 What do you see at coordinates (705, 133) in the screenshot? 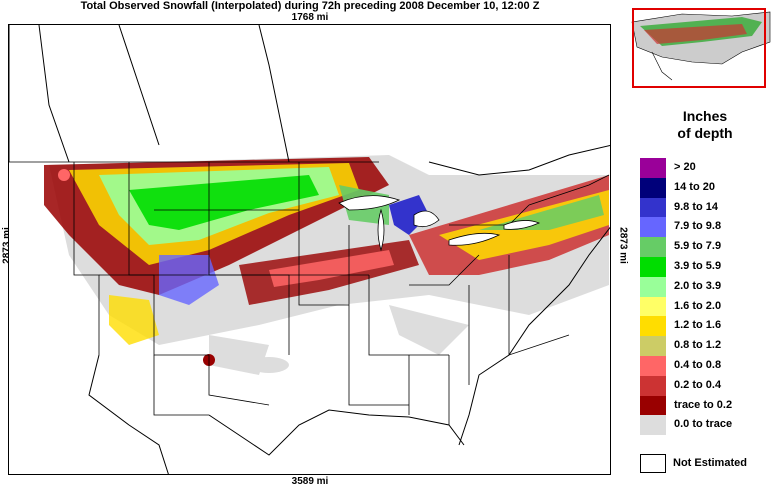
I see `legend-title-line2: of depth` at bounding box center [705, 133].